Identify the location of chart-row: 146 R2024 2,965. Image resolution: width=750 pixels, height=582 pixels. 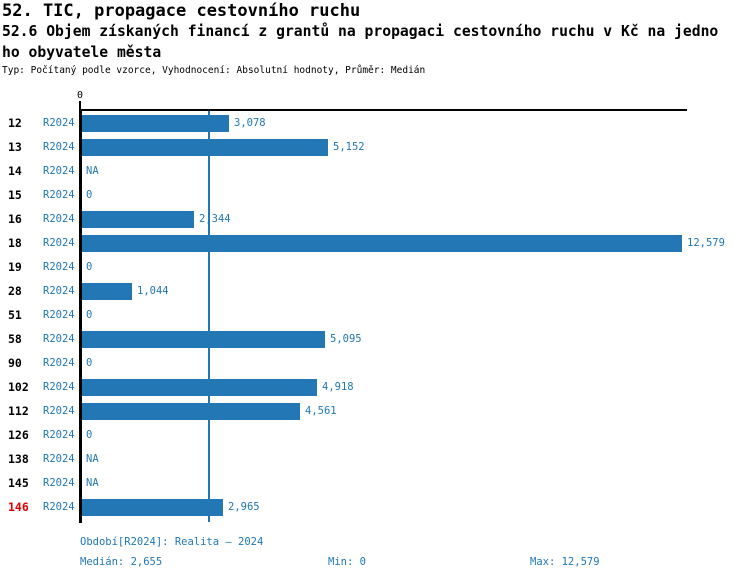
(375, 507).